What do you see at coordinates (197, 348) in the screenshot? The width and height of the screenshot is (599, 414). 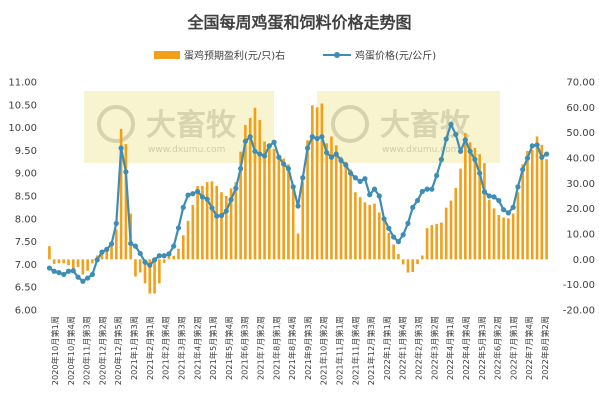 I see `x-tick-label: 2021年4月第2周` at bounding box center [197, 348].